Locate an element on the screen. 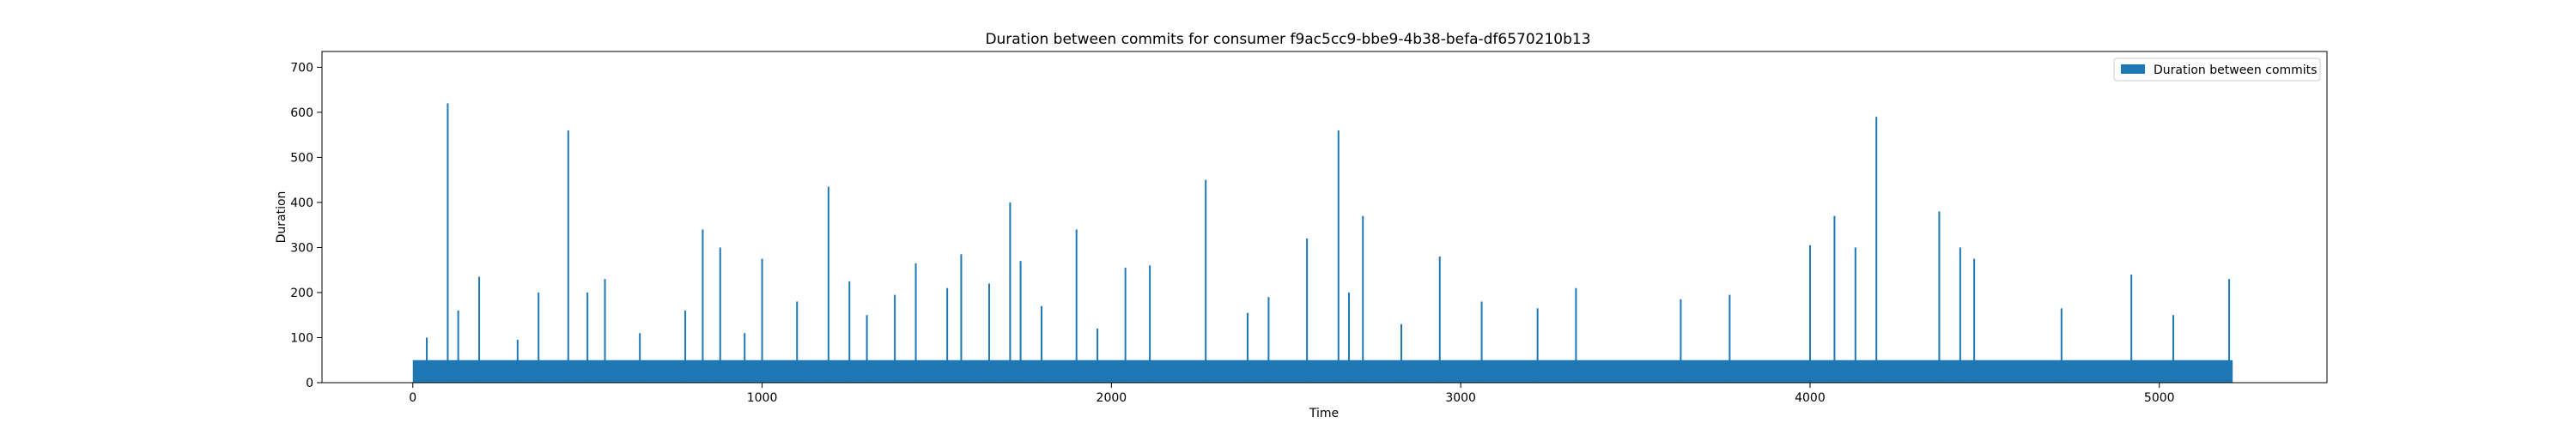  x-tick-label: 2000 is located at coordinates (1112, 398).